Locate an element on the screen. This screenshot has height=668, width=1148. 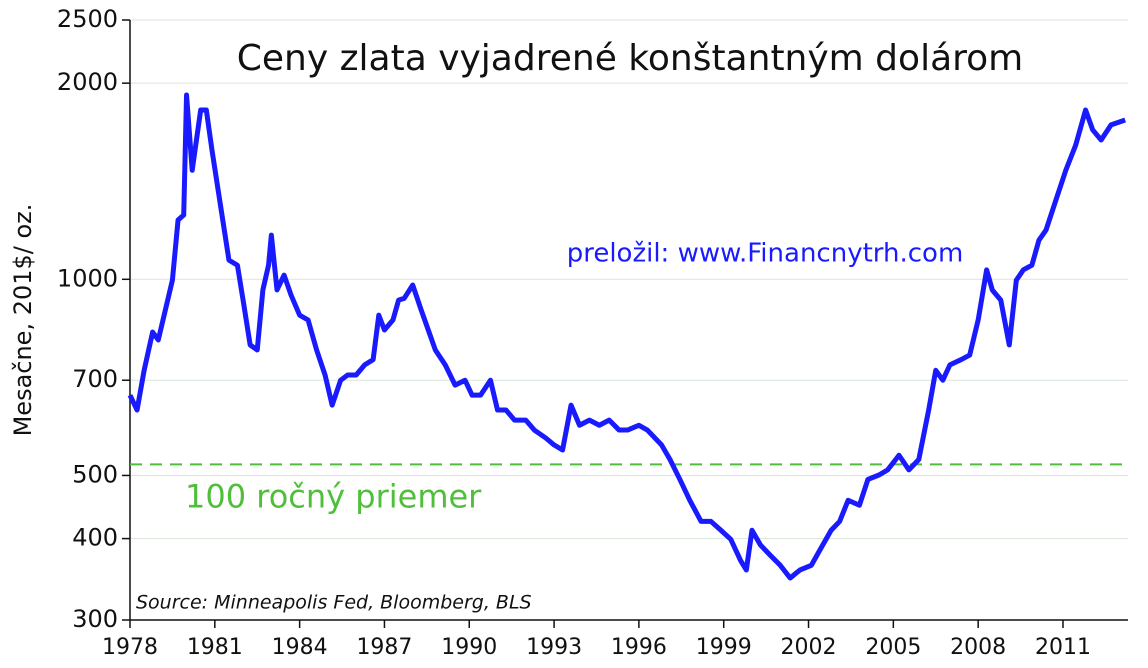
chart-title: Ceny zlata vyjadrené konštantným dolárom is located at coordinates (630, 58).